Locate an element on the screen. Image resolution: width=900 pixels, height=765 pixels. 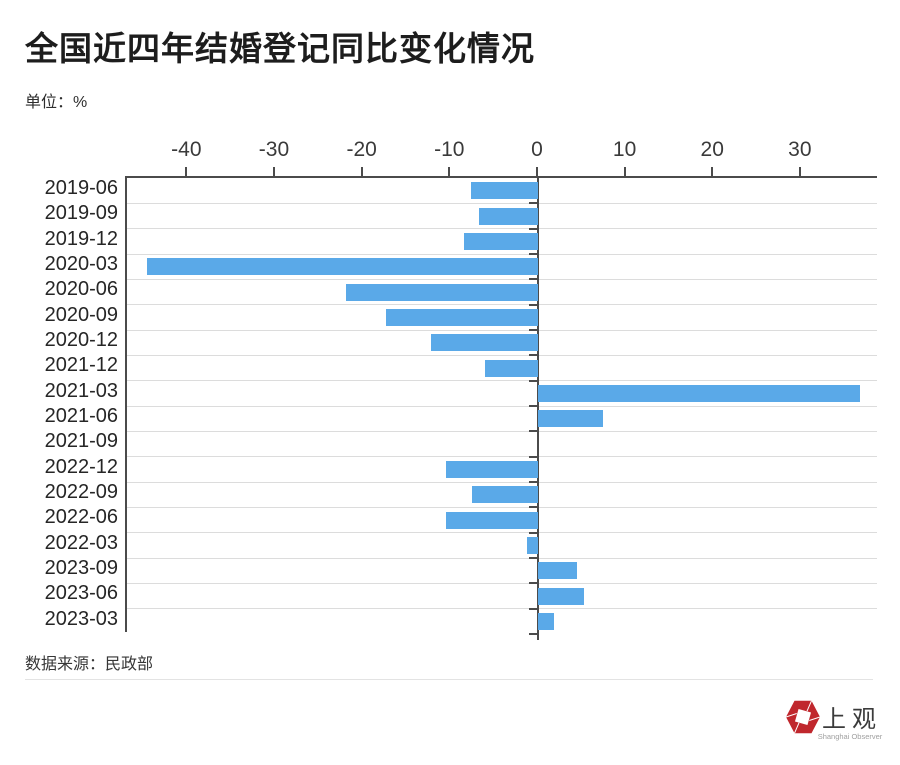
source-label: 数据来源：民政部 is located at coordinates (89, 664).